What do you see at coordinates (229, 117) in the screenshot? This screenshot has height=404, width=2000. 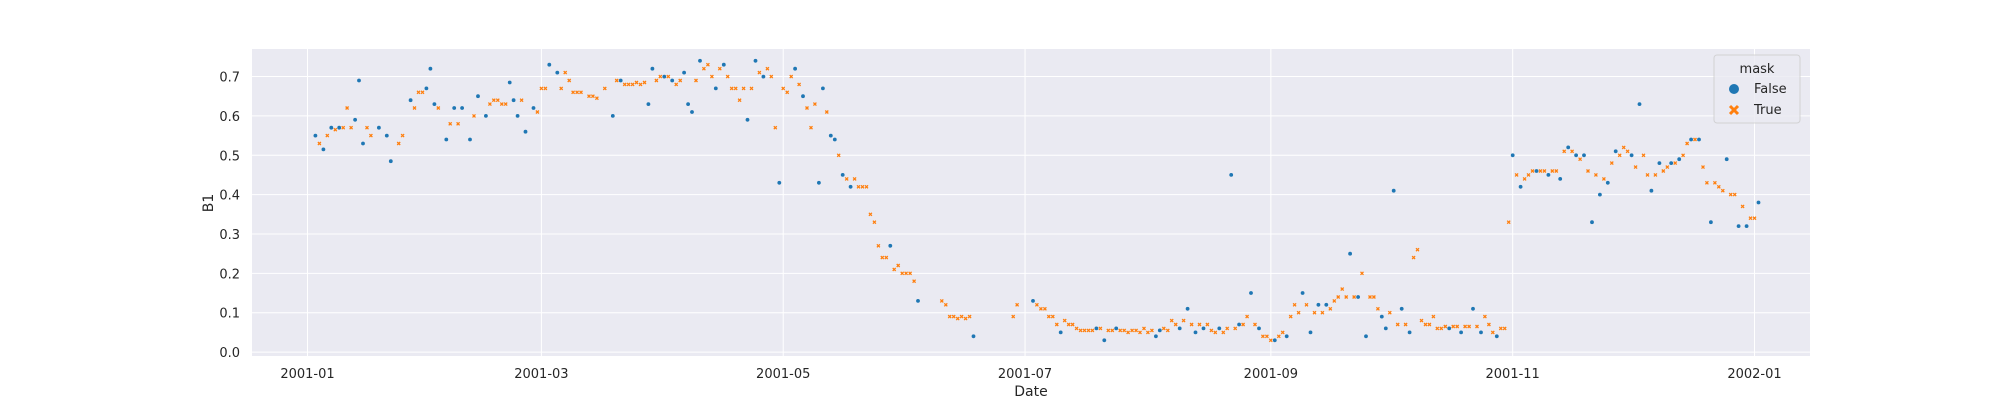 I see `y-tick-label: 0.6` at bounding box center [229, 117].